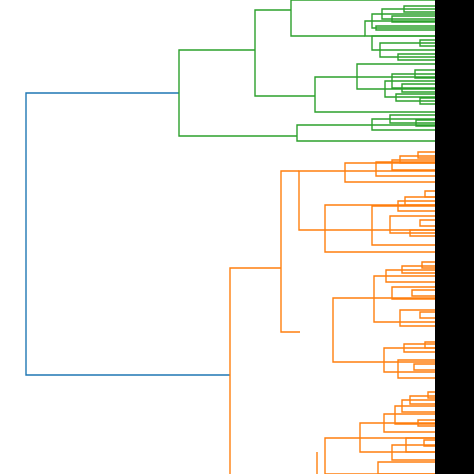  What do you see at coordinates (255, 370) in the screenshot?
I see `orange-cluster-join` at bounding box center [255, 370].